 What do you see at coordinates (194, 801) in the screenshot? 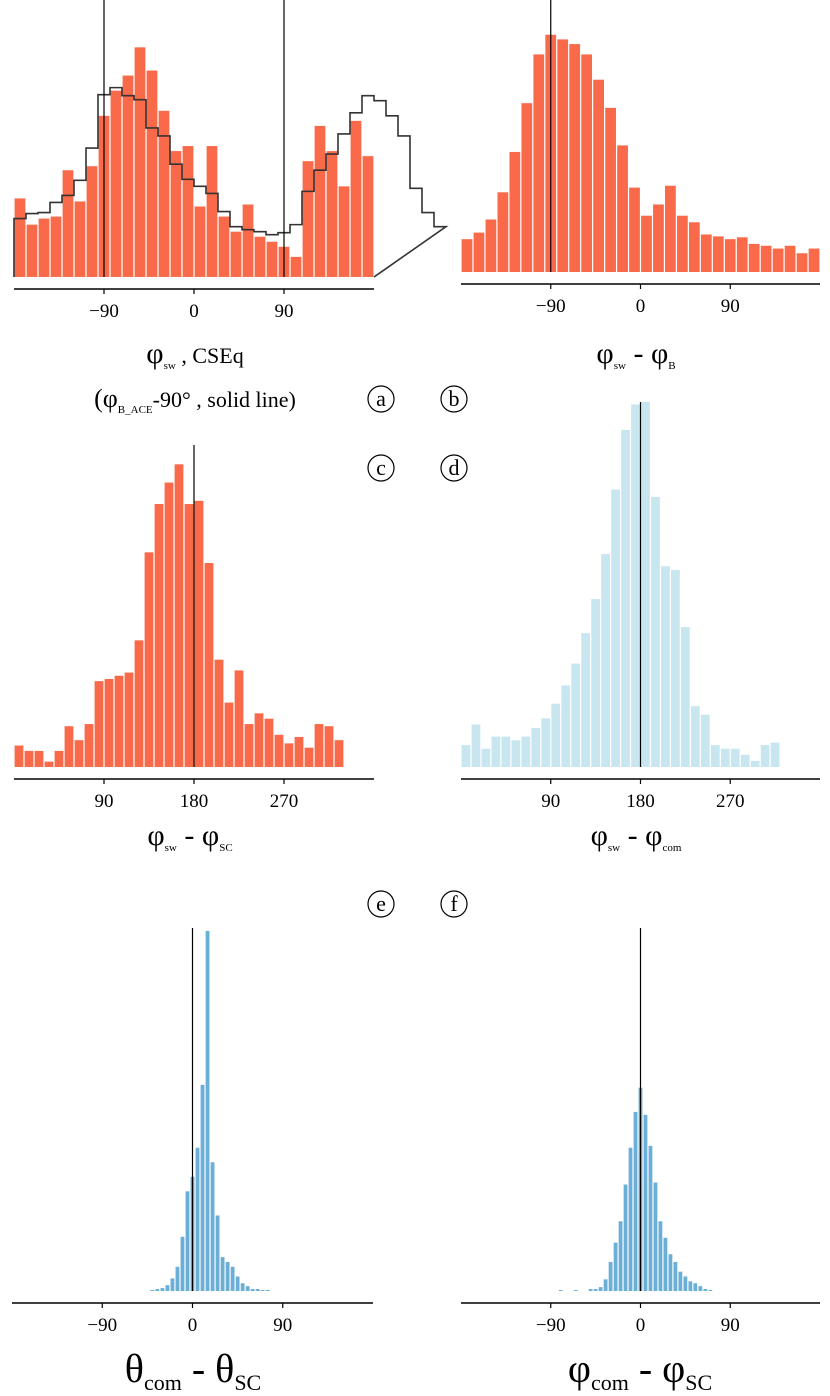
I see `xtick-label-c-1: 180` at bounding box center [194, 801].